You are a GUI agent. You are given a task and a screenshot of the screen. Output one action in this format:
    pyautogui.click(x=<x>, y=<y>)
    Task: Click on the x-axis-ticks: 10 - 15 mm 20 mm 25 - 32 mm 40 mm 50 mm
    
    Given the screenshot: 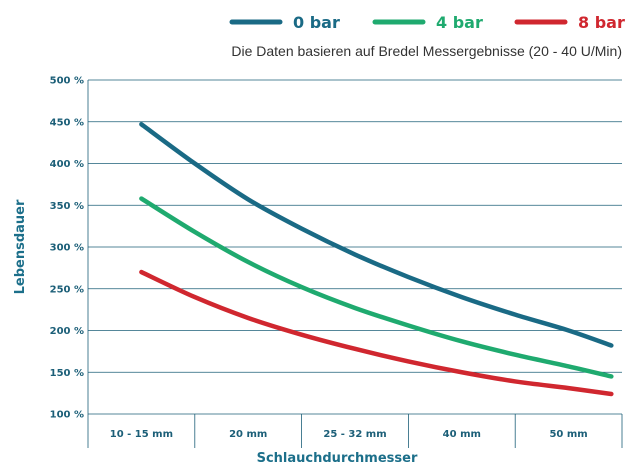 What is the action you would take?
    pyautogui.click(x=349, y=434)
    